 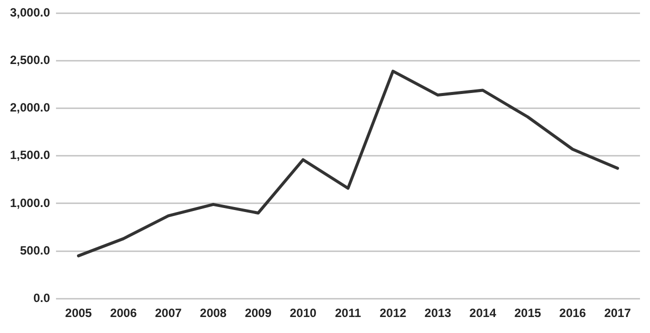 What do you see at coordinates (618, 313) in the screenshot?
I see `x-tick-label: 2017` at bounding box center [618, 313].